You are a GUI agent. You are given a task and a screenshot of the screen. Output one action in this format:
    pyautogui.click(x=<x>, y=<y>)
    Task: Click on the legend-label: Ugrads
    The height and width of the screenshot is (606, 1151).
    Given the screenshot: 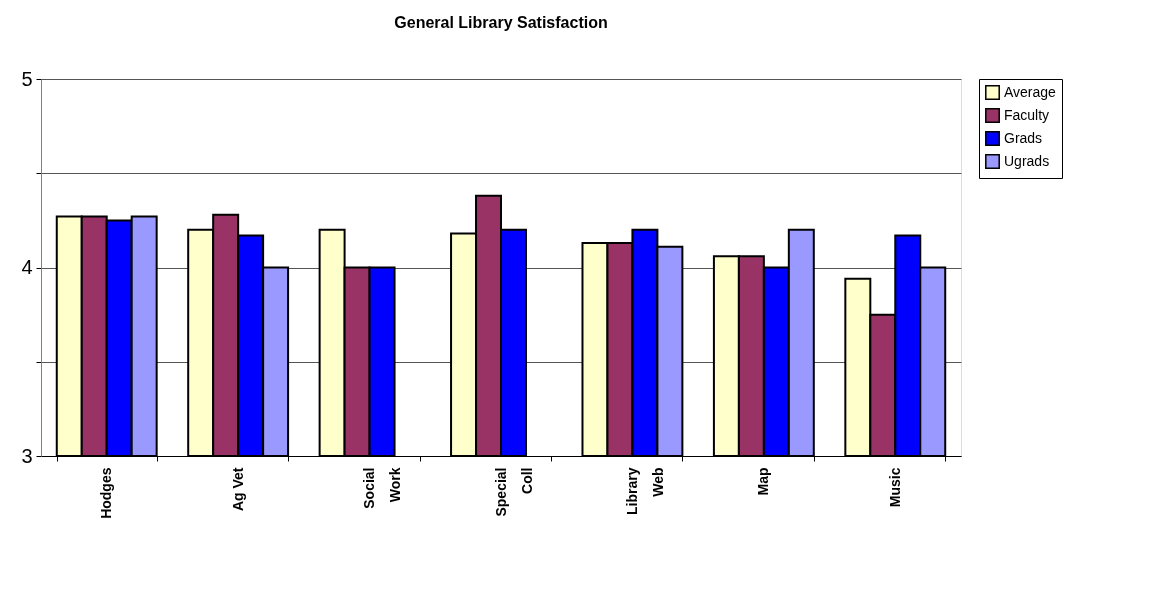 What is the action you would take?
    pyautogui.click(x=1027, y=160)
    